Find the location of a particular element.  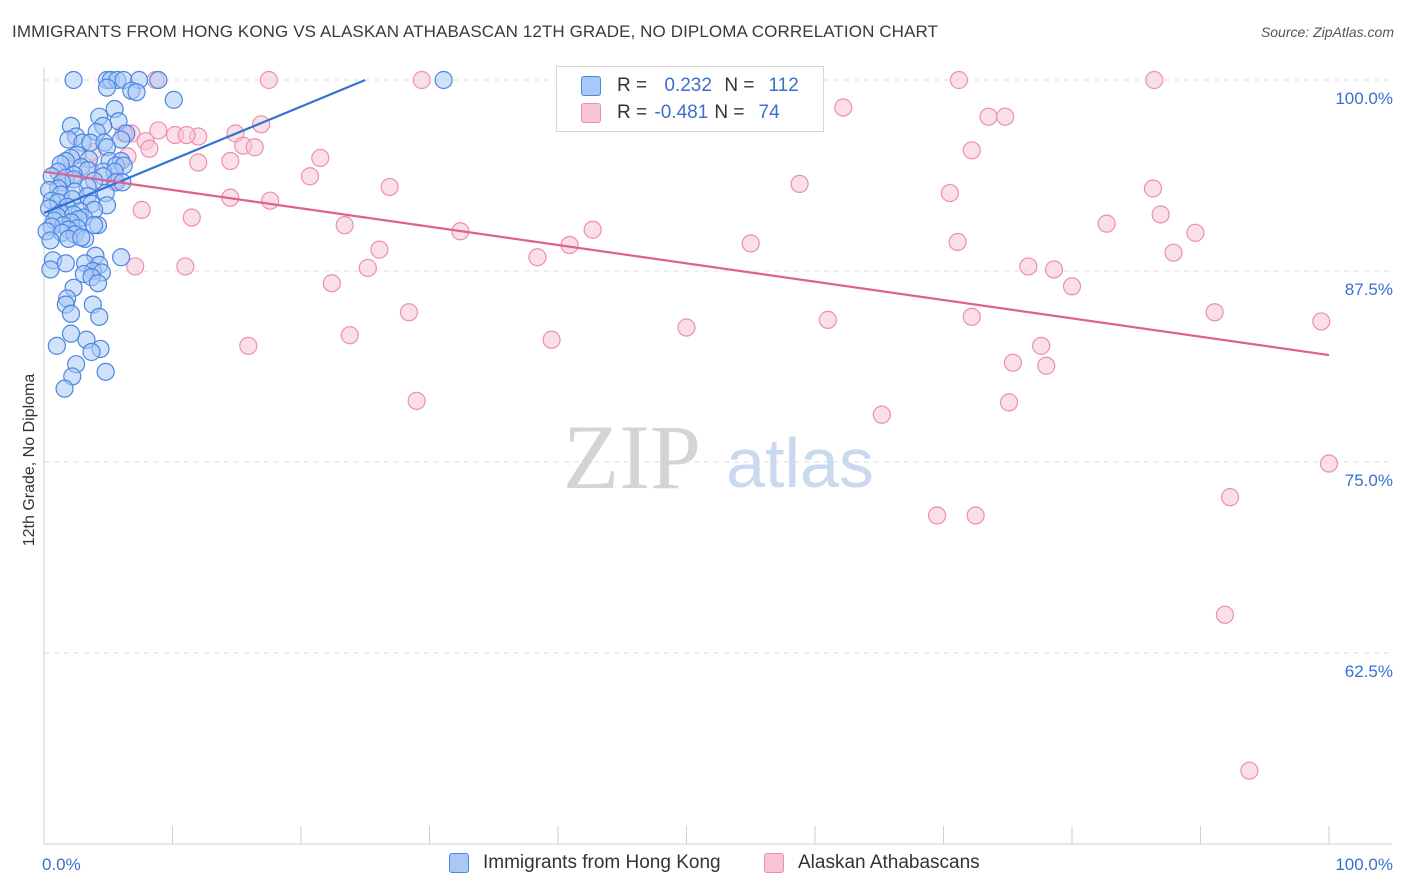

legend-r-label: R = is located at coordinates (632, 85).